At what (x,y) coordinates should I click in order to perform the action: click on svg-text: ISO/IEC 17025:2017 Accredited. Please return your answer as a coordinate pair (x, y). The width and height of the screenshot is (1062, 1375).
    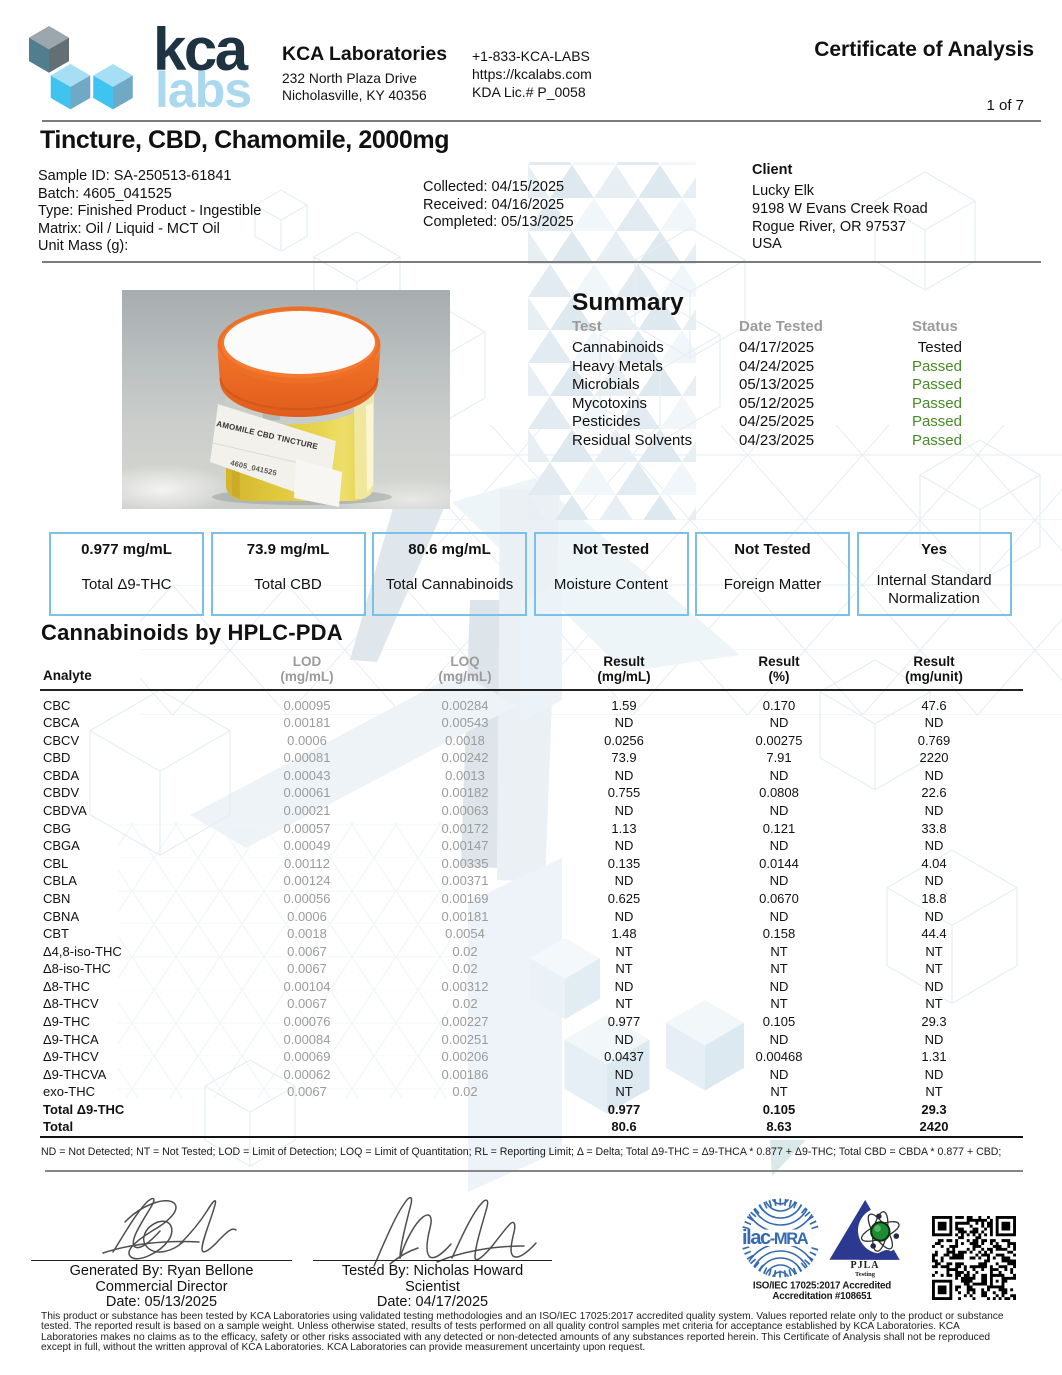
    Looking at the image, I should click on (822, 1286).